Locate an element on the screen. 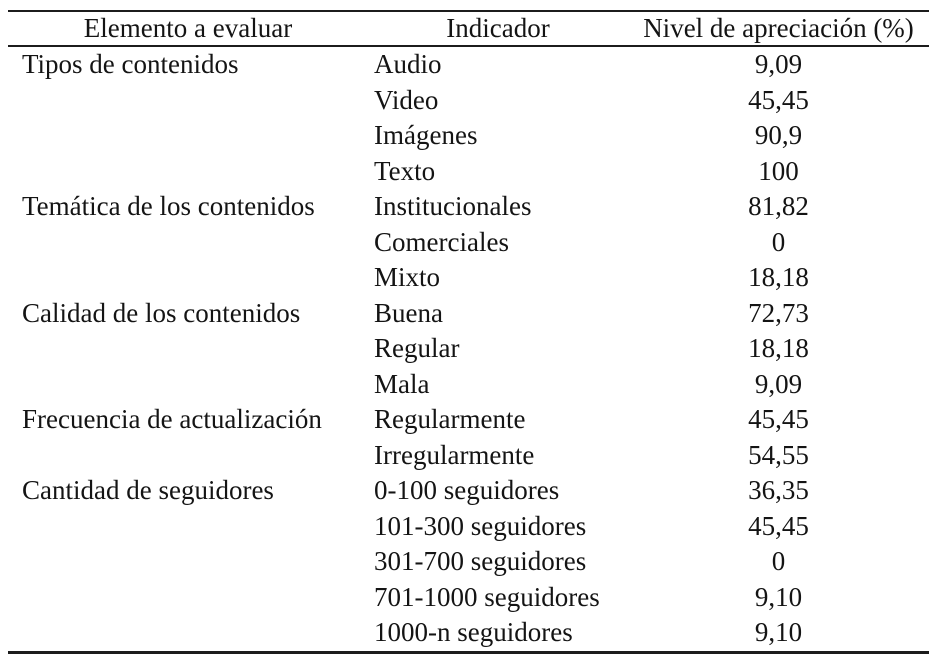  table-row: Mixto 18,18 is located at coordinates (468, 278).